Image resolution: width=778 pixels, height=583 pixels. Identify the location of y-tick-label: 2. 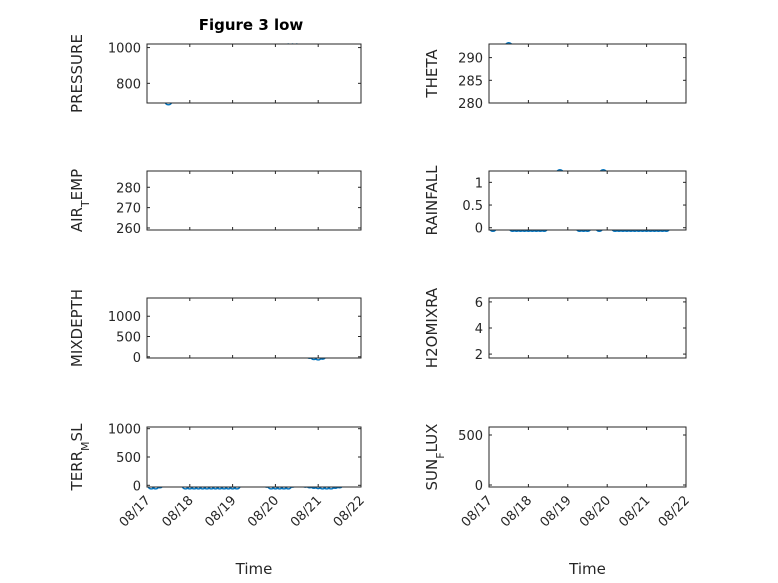
(479, 355).